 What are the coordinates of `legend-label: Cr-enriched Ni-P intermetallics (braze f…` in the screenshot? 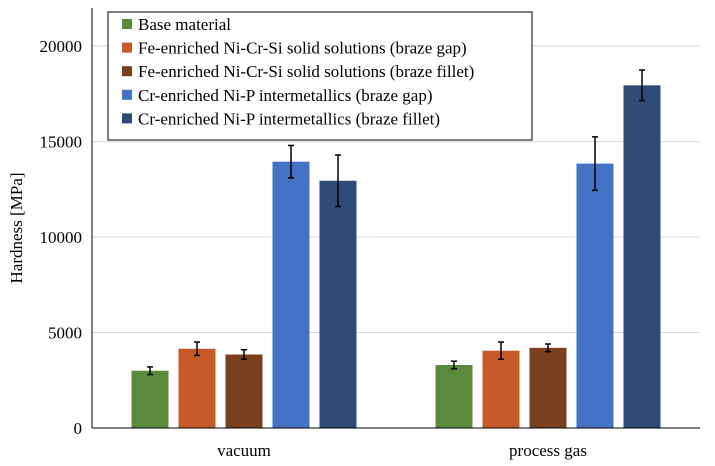 It's located at (289, 118).